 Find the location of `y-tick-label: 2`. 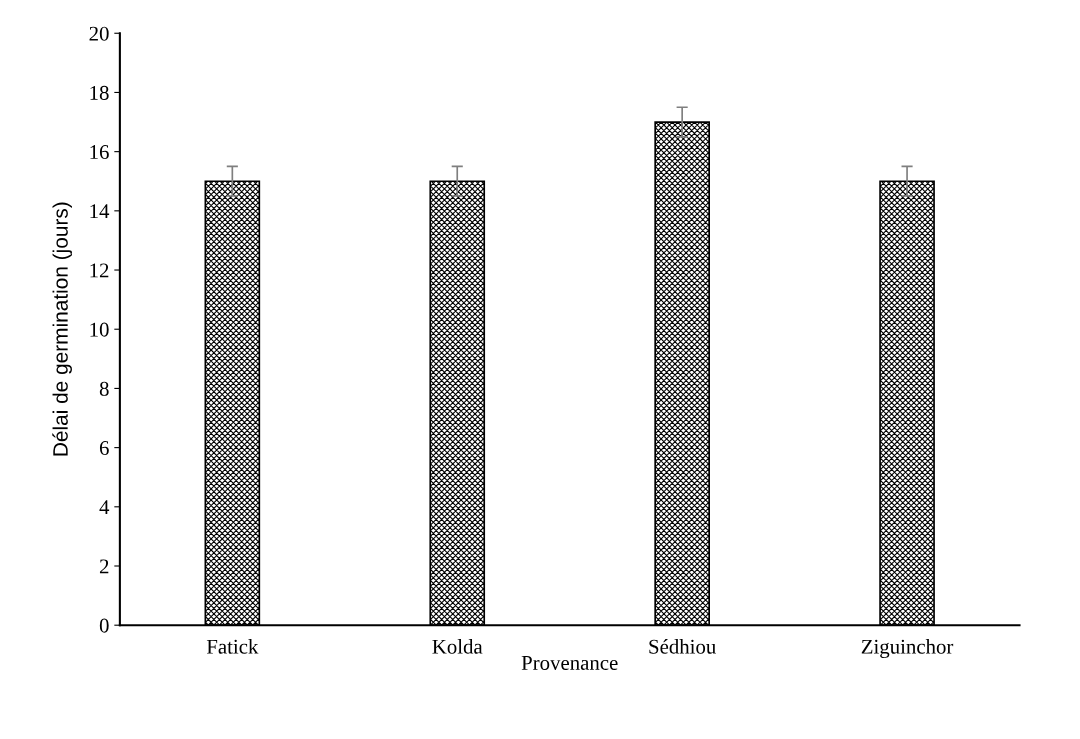

y-tick-label: 2 is located at coordinates (104, 566).